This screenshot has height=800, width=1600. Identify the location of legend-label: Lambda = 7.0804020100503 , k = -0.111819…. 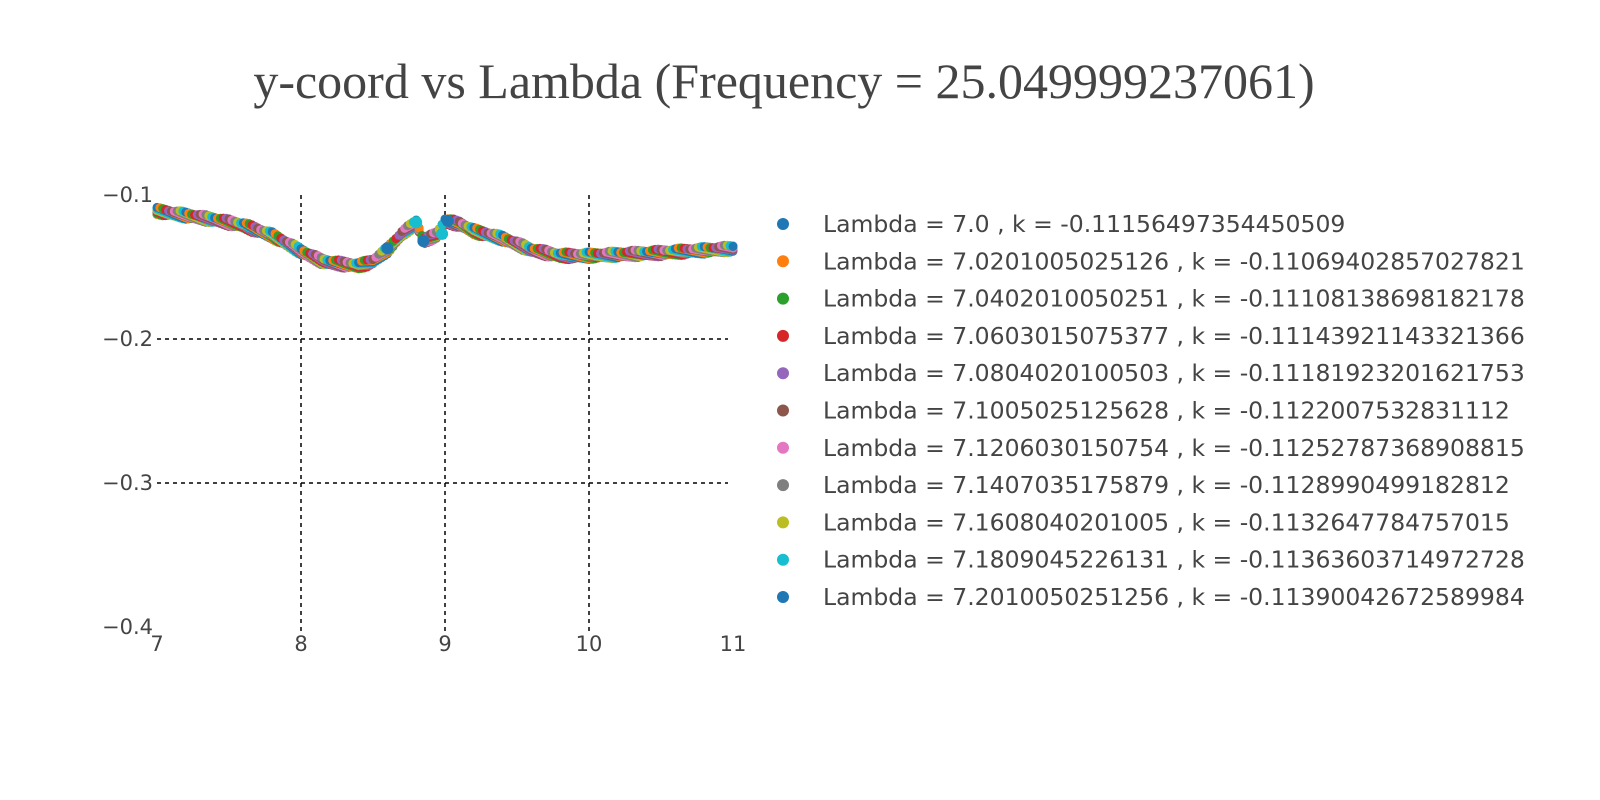
(1174, 373).